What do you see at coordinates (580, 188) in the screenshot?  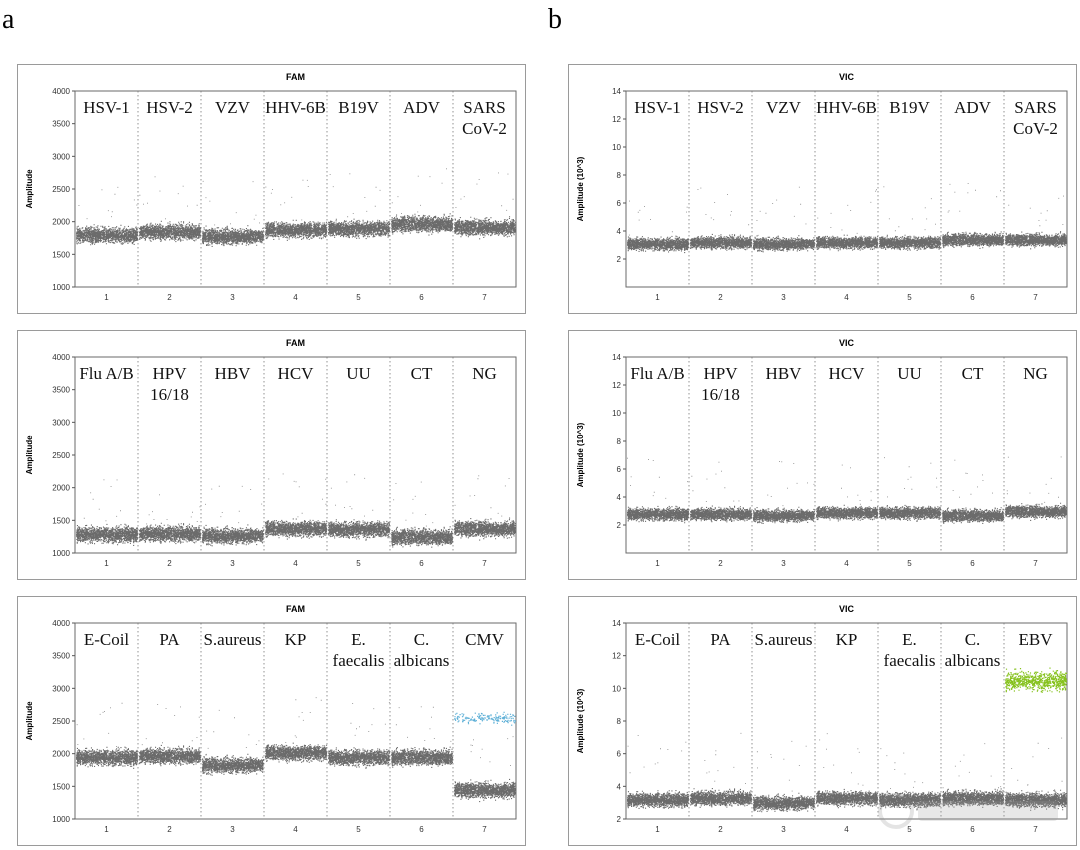 I see `y-axis-label: Amplitude (10^3)` at bounding box center [580, 188].